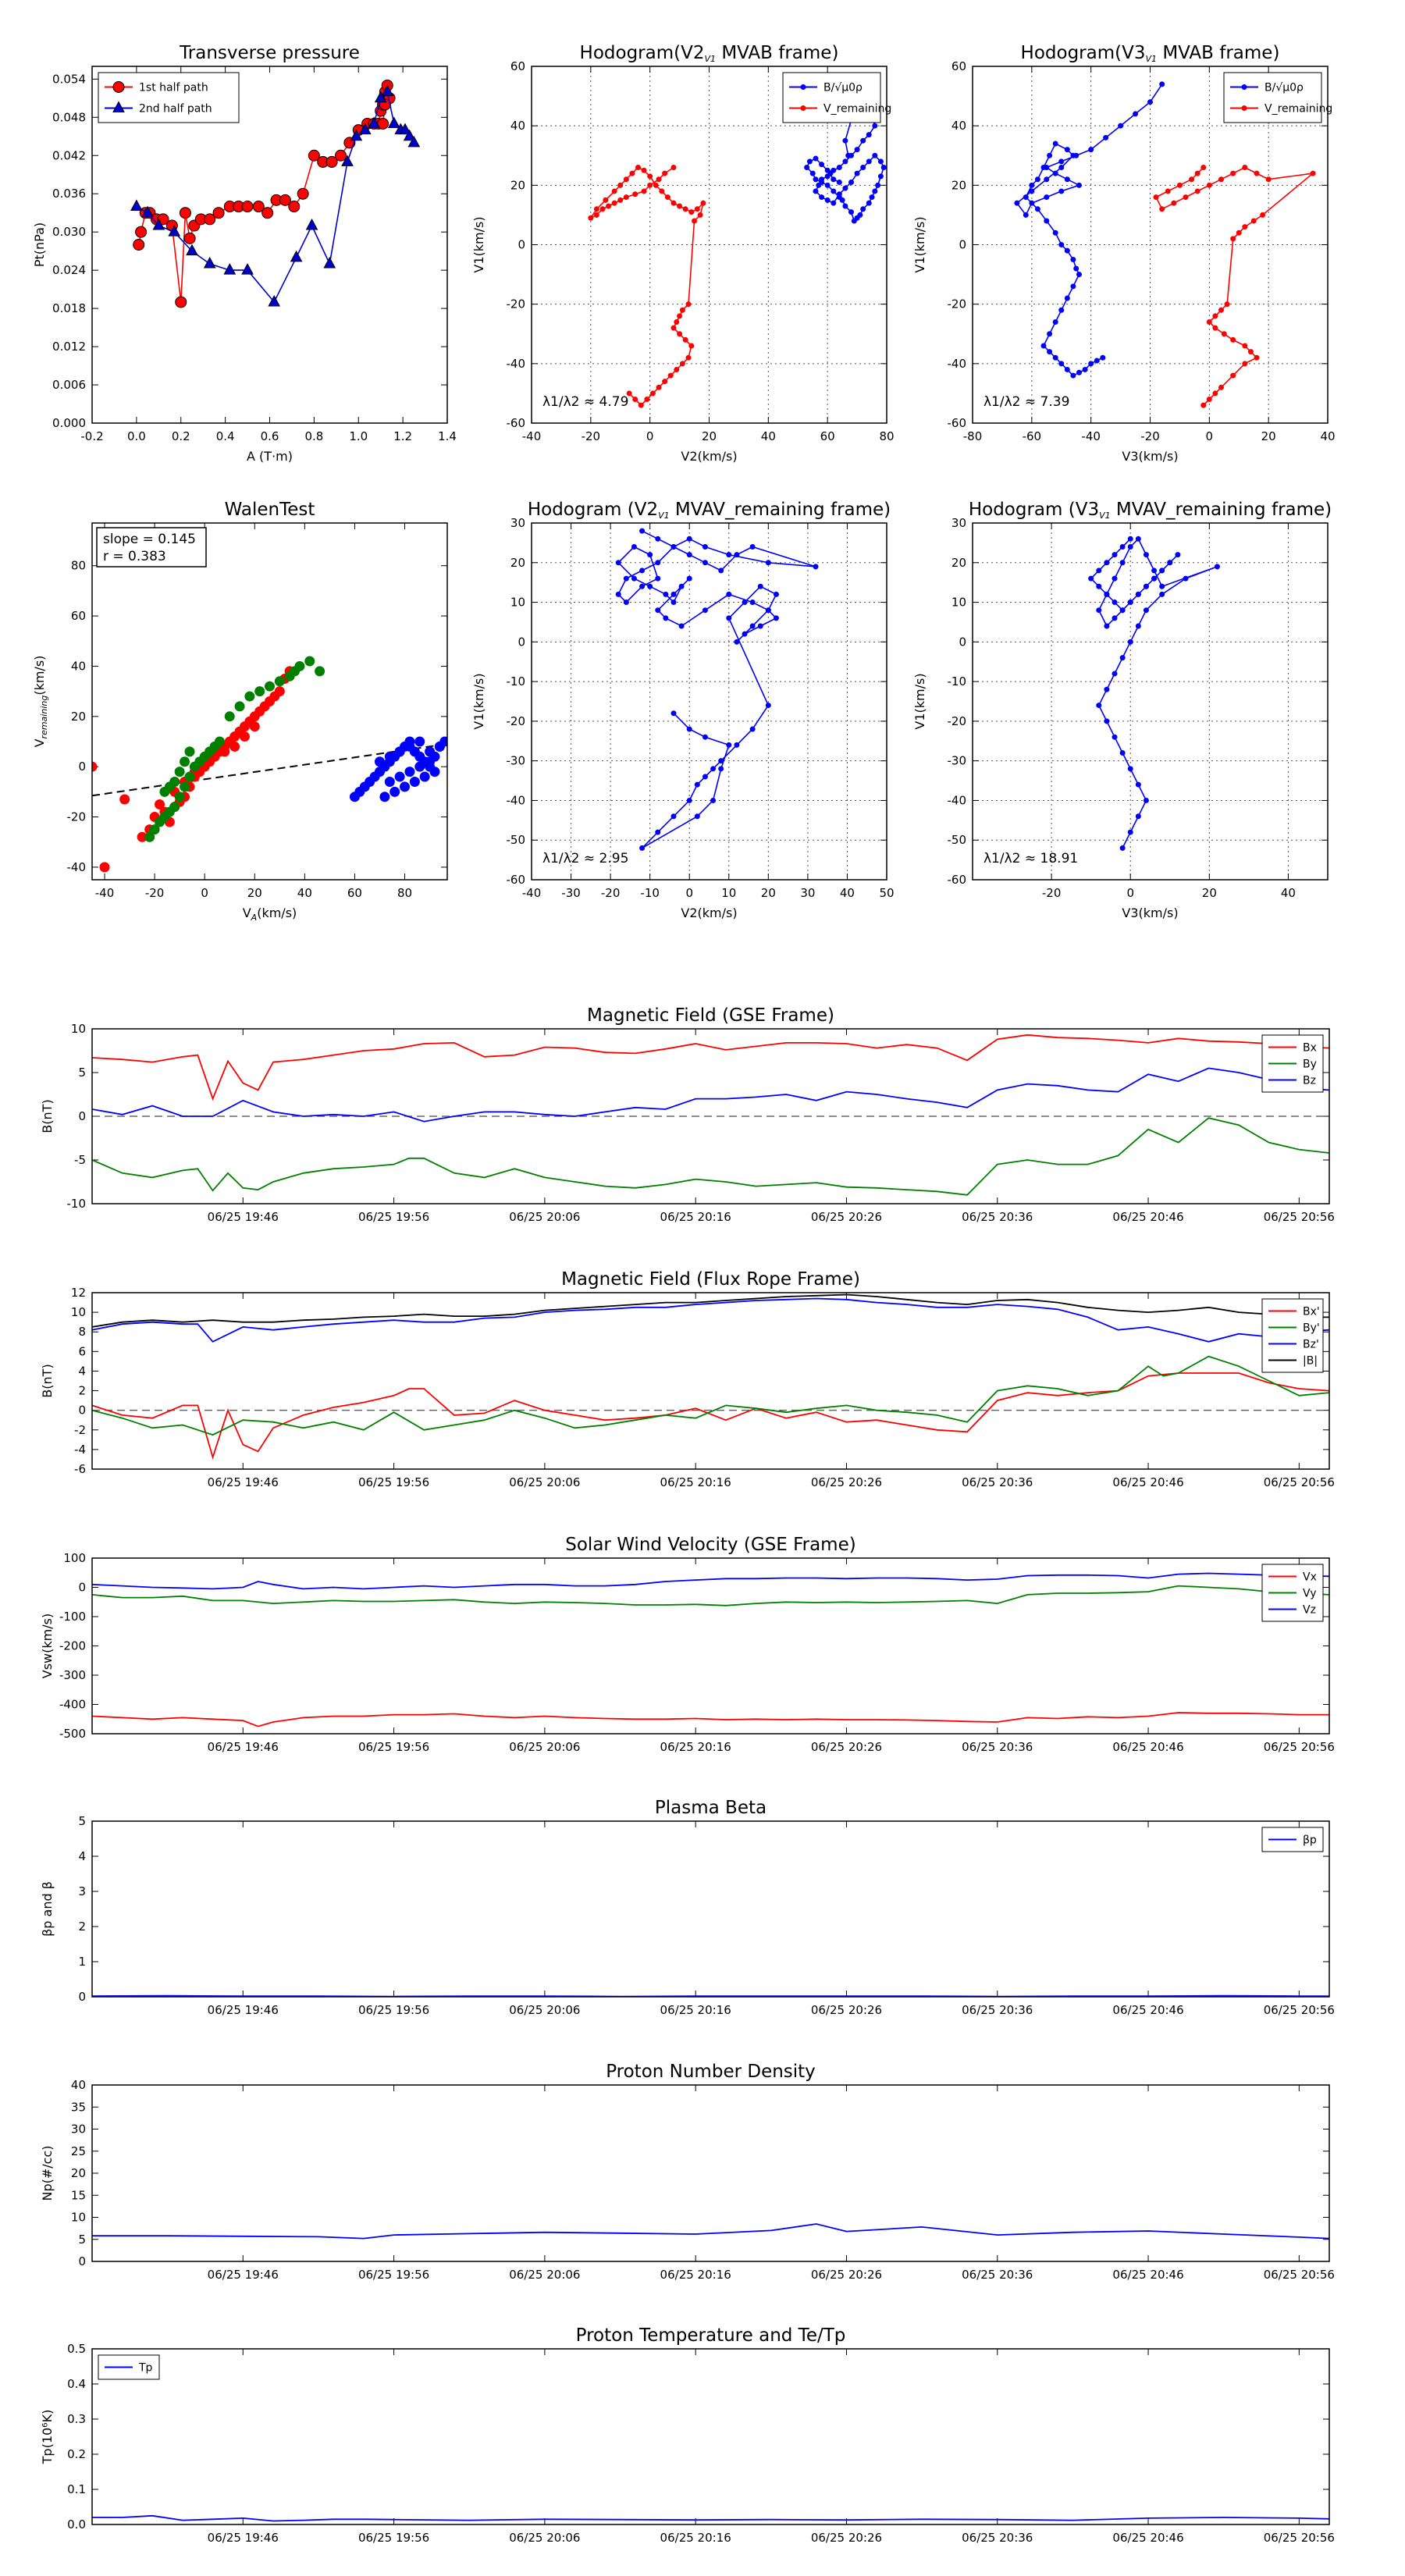  What do you see at coordinates (1210, 436) in the screenshot?
I see `x-tick-label: 0` at bounding box center [1210, 436].